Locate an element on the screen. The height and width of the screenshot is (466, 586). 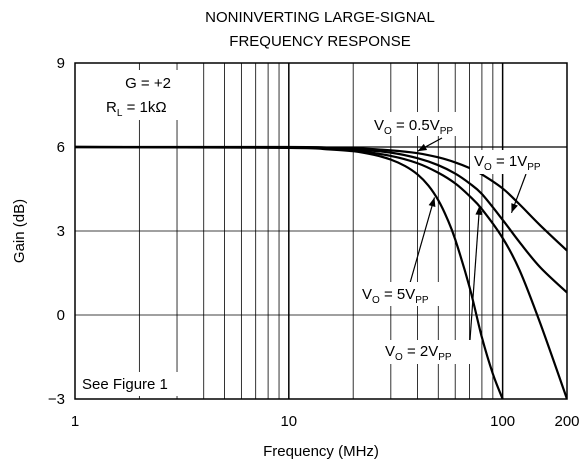
series-label-1-main: V is located at coordinates (479, 161).